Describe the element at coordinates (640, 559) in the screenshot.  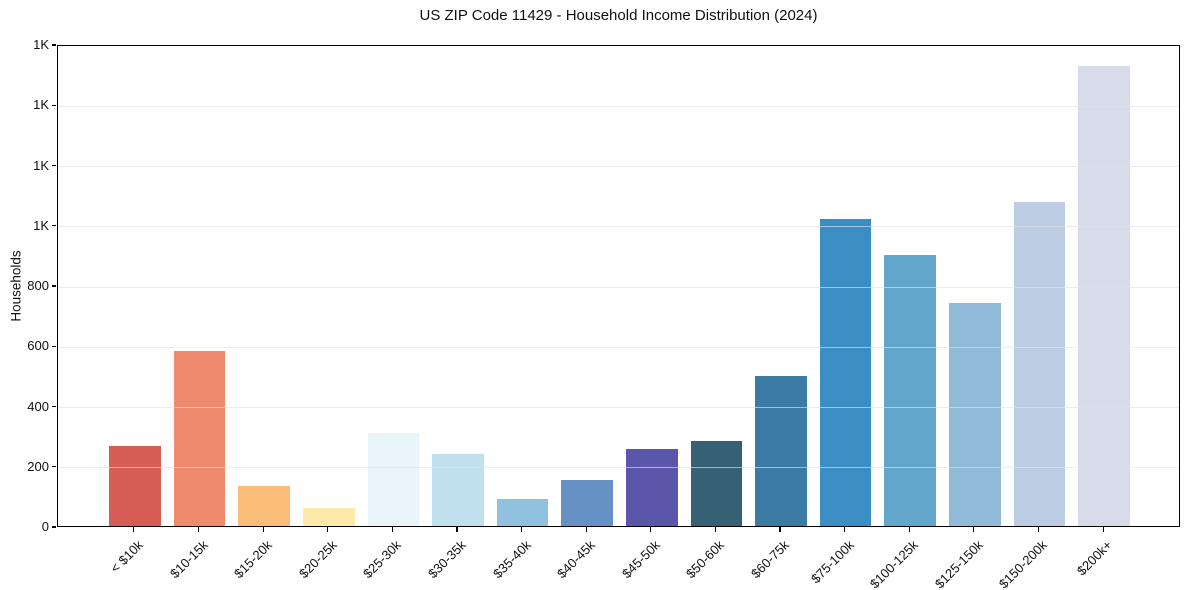
I see `x-tick-label: $45-50k` at that location.